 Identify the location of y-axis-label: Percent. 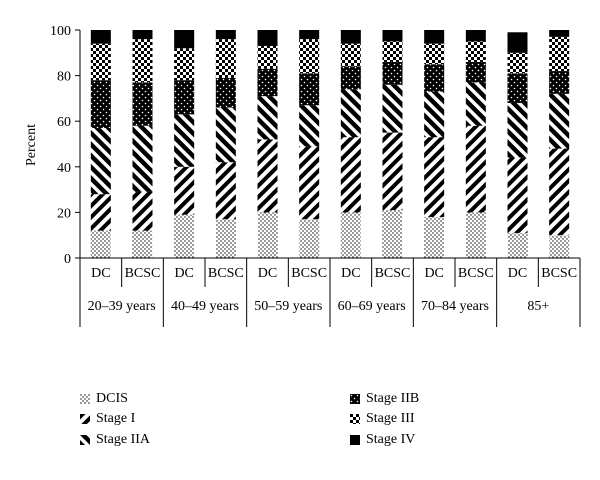
(31, 145).